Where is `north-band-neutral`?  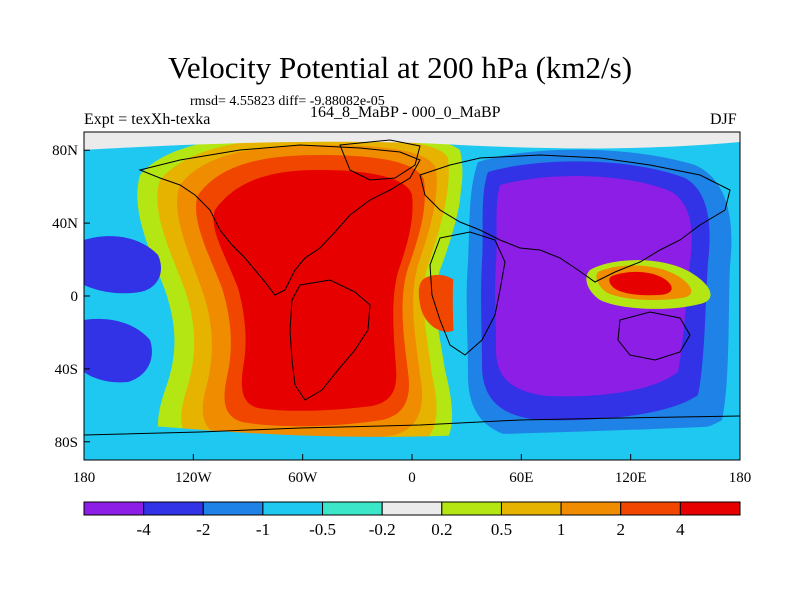 north-band-neutral is located at coordinates (412, 141).